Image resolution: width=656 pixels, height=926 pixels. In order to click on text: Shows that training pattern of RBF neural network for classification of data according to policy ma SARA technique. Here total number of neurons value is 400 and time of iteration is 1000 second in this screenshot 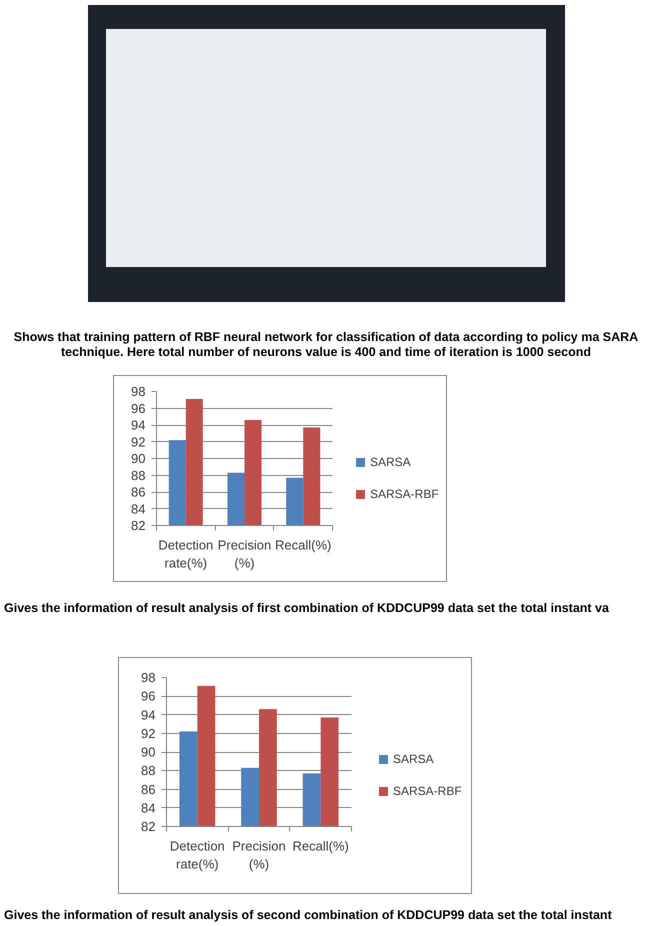, I will do `click(326, 345)`.